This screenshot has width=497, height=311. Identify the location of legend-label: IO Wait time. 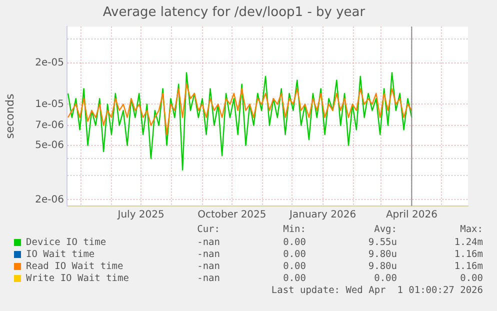
(60, 254).